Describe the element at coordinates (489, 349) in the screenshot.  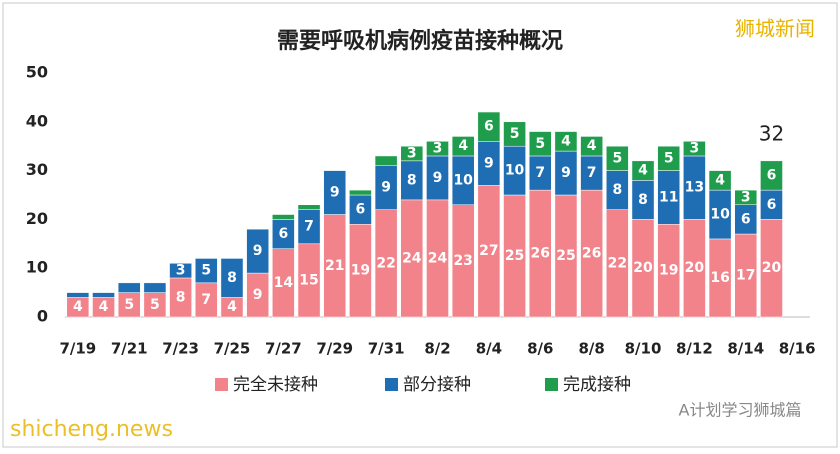
I see `x-tick-label: 8/4` at that location.